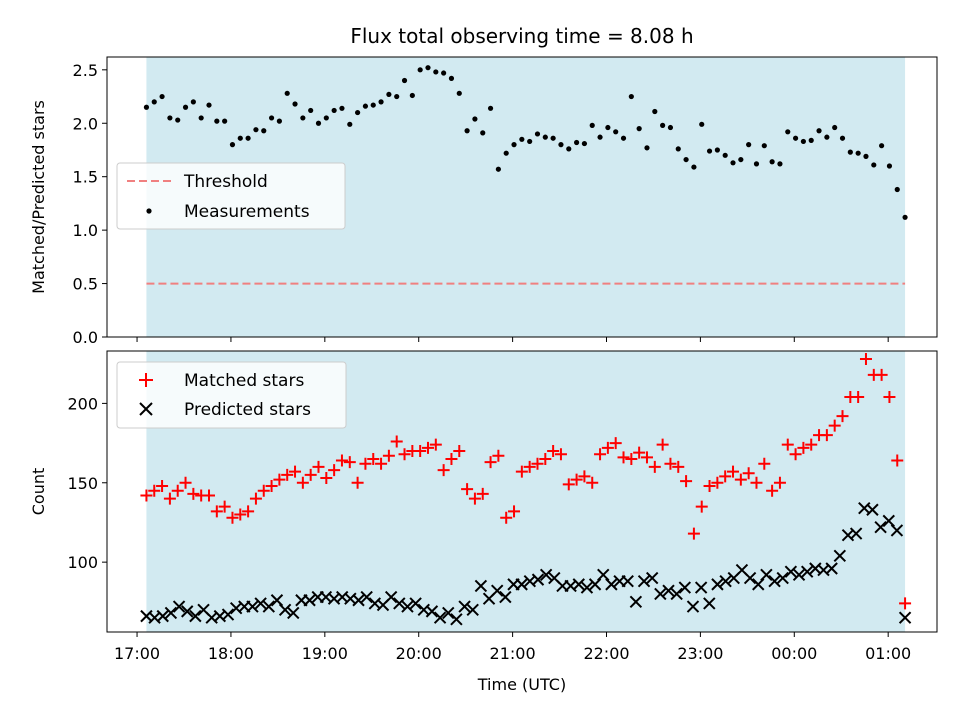 The image size is (960, 720). Describe the element at coordinates (512, 339) in the screenshot. I see `top-panel-x-ticks` at that location.